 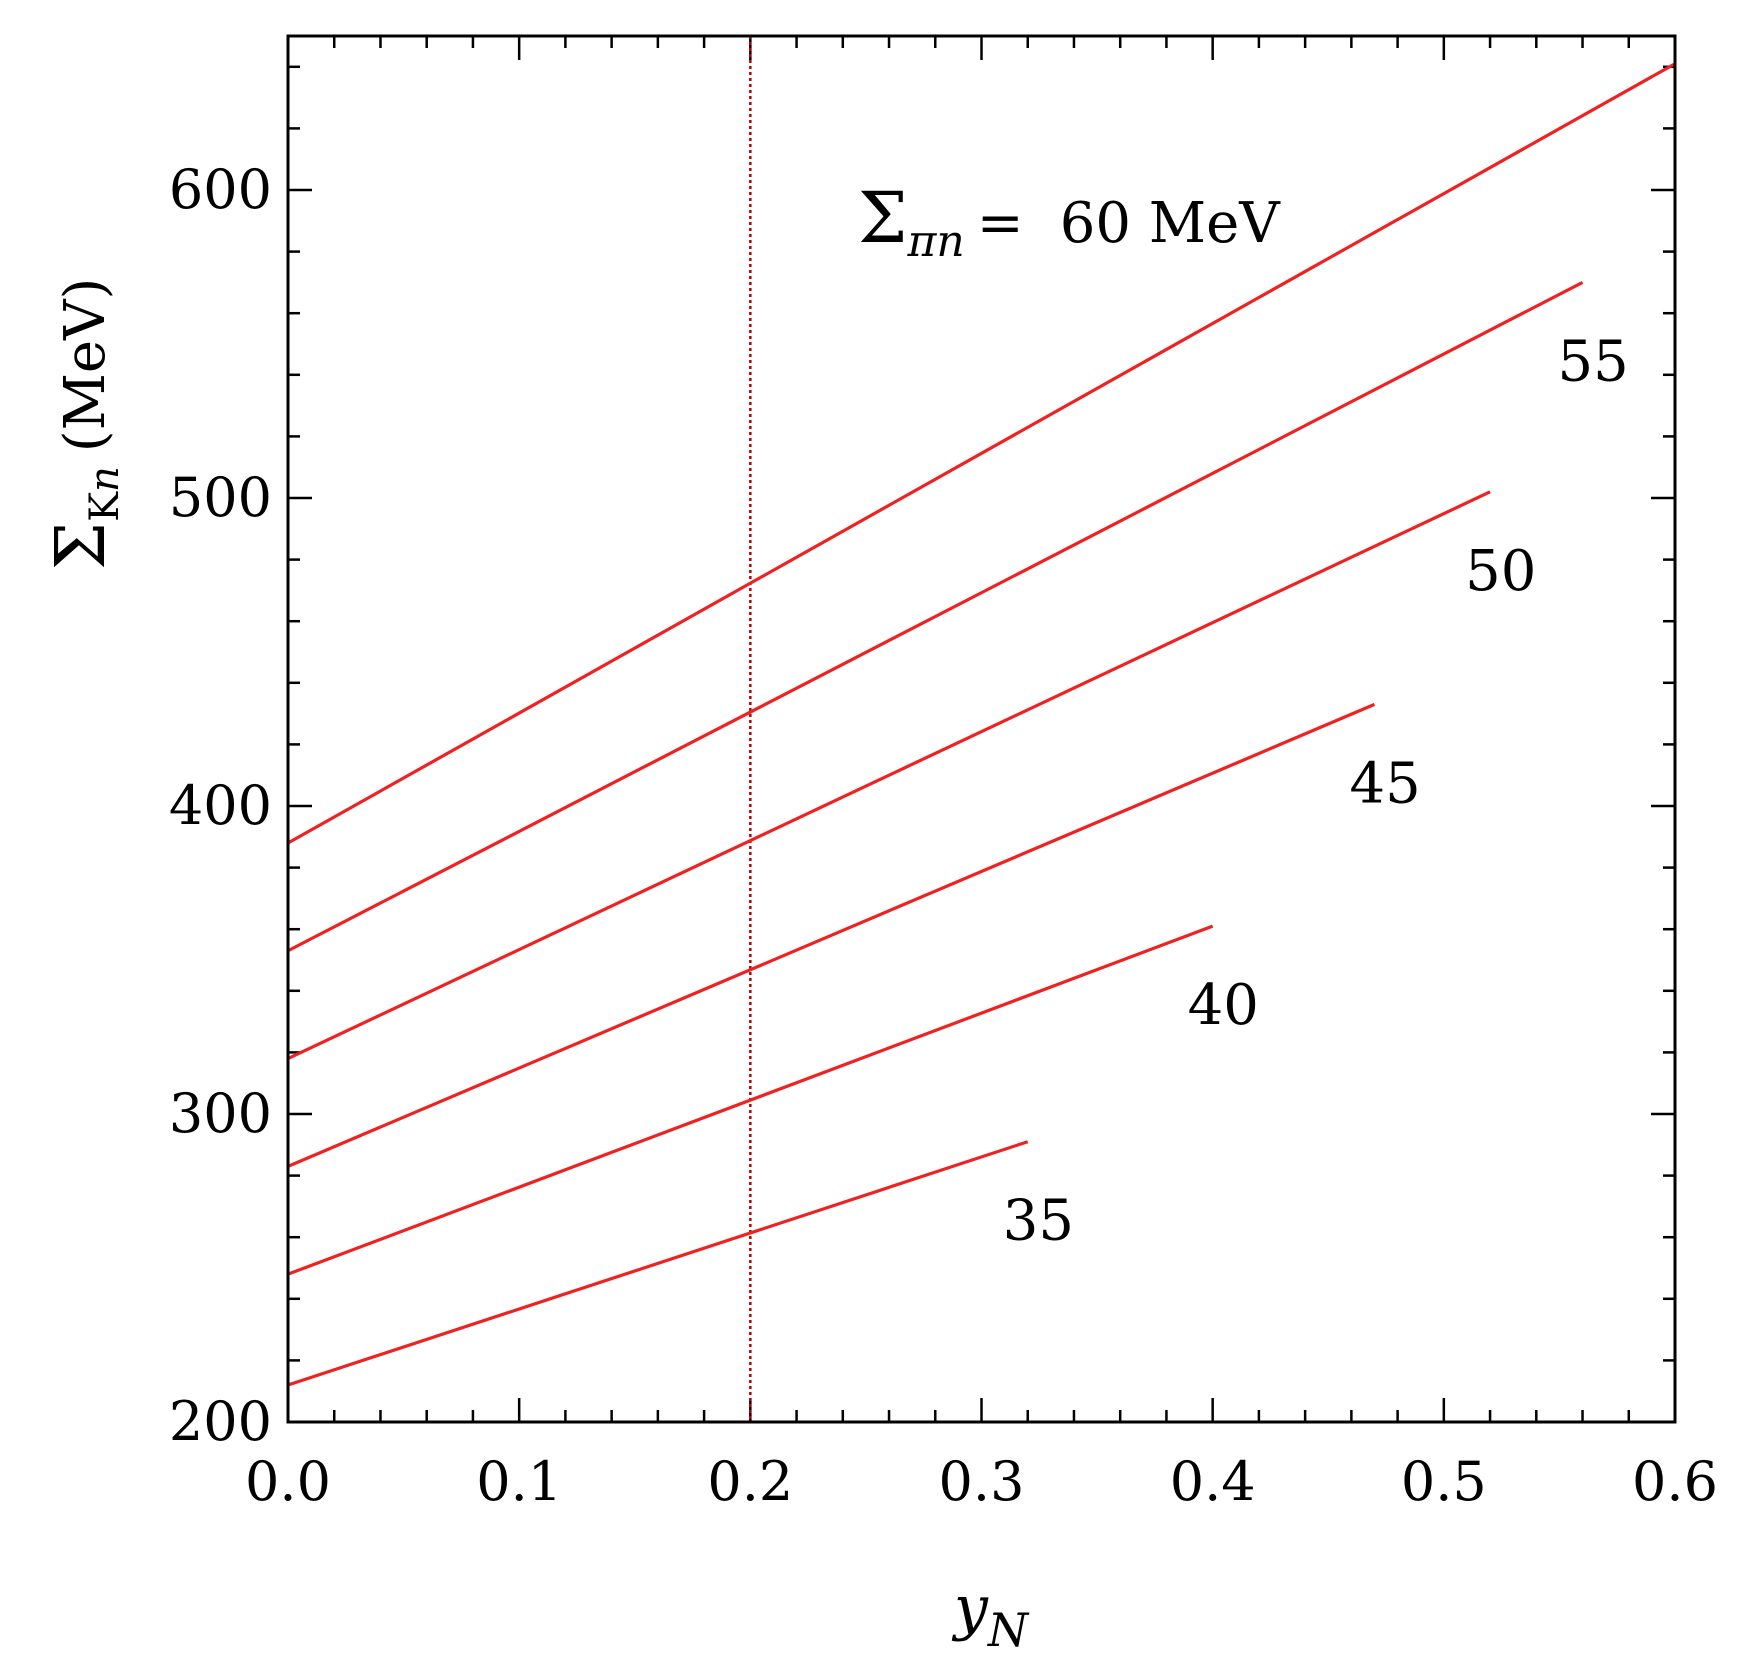 What do you see at coordinates (288, 1481) in the screenshot?
I see `x-tick-label: 0.0` at bounding box center [288, 1481].